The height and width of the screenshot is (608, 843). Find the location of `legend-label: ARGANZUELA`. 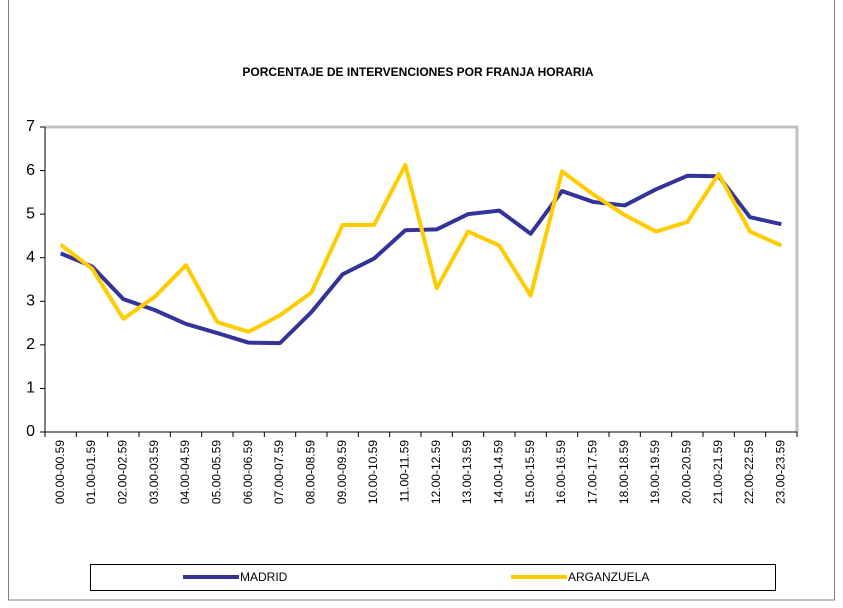

legend-label: ARGANZUELA is located at coordinates (608, 577).